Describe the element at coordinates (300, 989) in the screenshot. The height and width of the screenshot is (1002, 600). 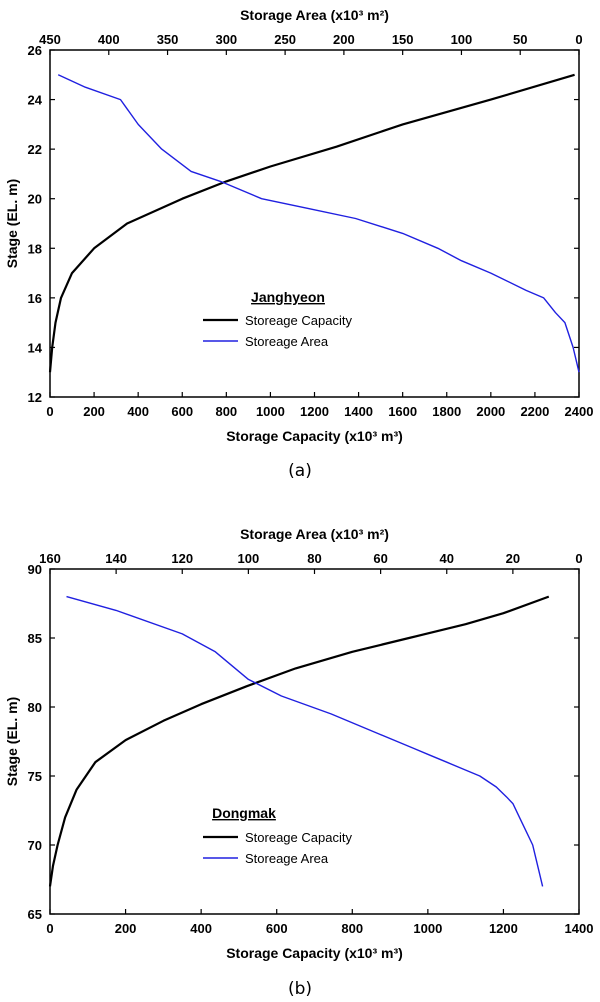
I see `figure-caption: (b)` at that location.